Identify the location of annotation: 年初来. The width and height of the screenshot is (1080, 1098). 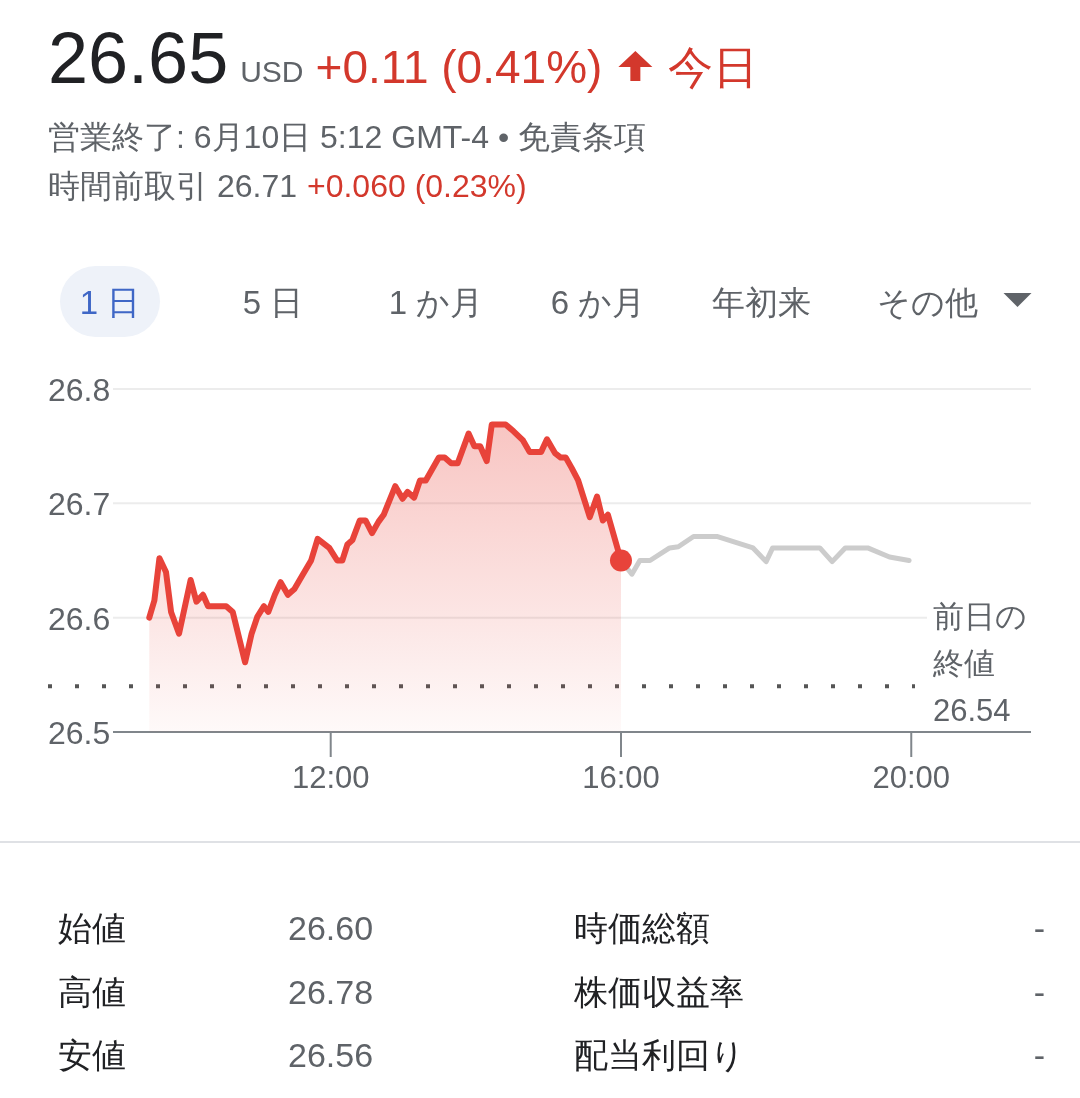
(761, 302).